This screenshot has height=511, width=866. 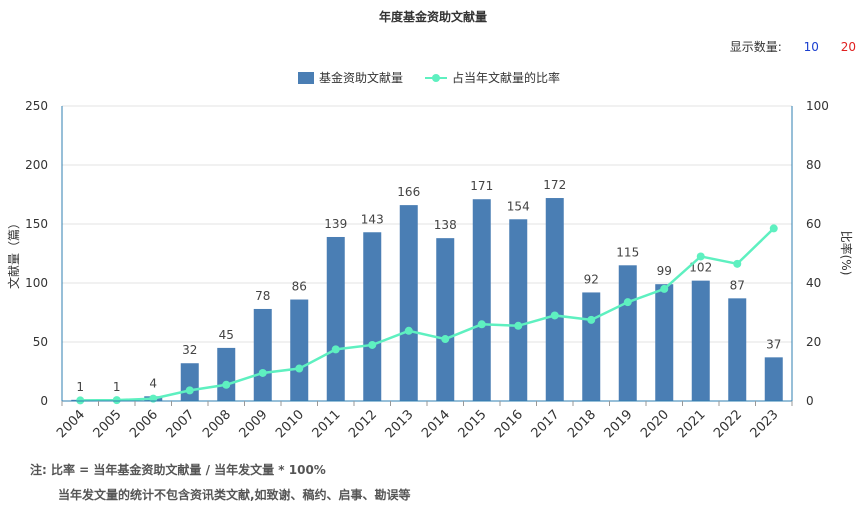 What do you see at coordinates (40, 342) in the screenshot?
I see `y-tick-label: 50` at bounding box center [40, 342].